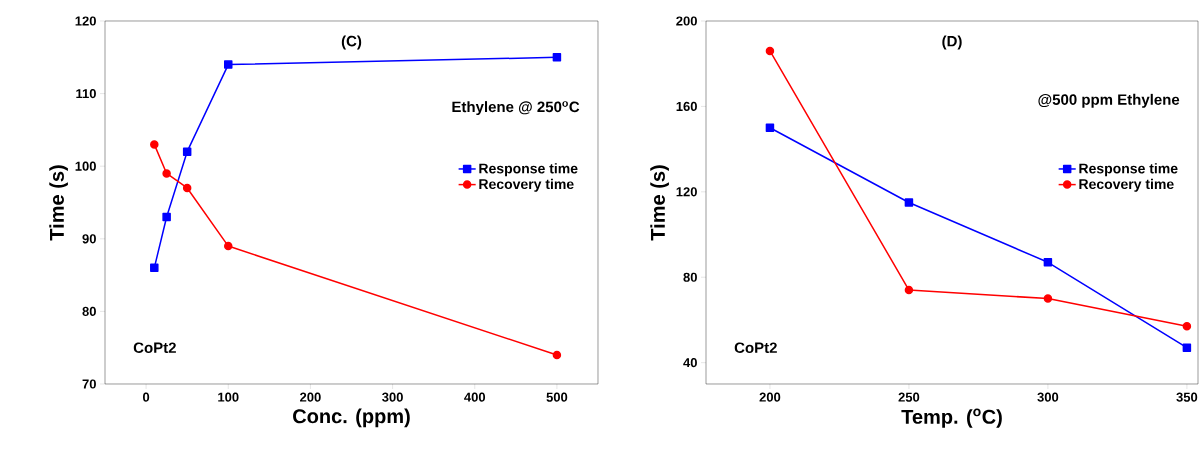 This screenshot has width=1202, height=461. I want to click on annotation: @500 ppm Ethylene, so click(1109, 100).